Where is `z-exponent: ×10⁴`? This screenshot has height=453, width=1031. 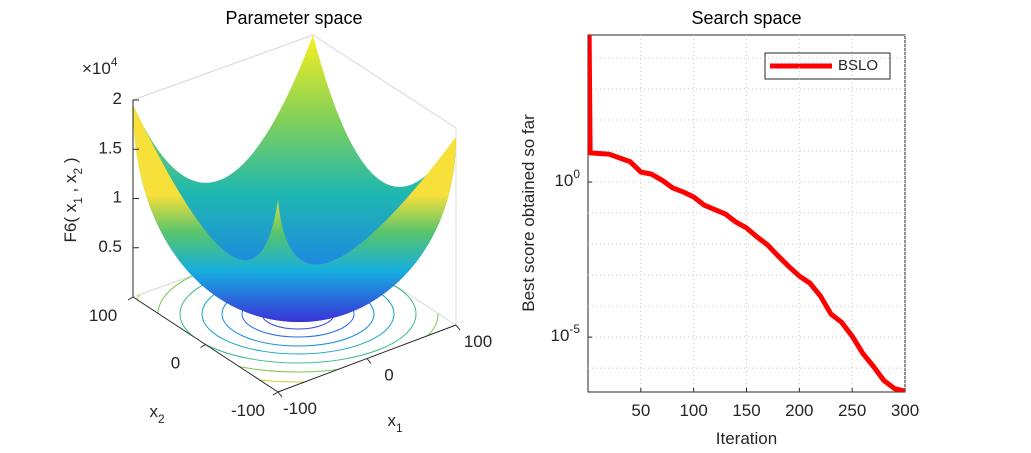
z-exponent: ×10⁴ is located at coordinates (100, 66).